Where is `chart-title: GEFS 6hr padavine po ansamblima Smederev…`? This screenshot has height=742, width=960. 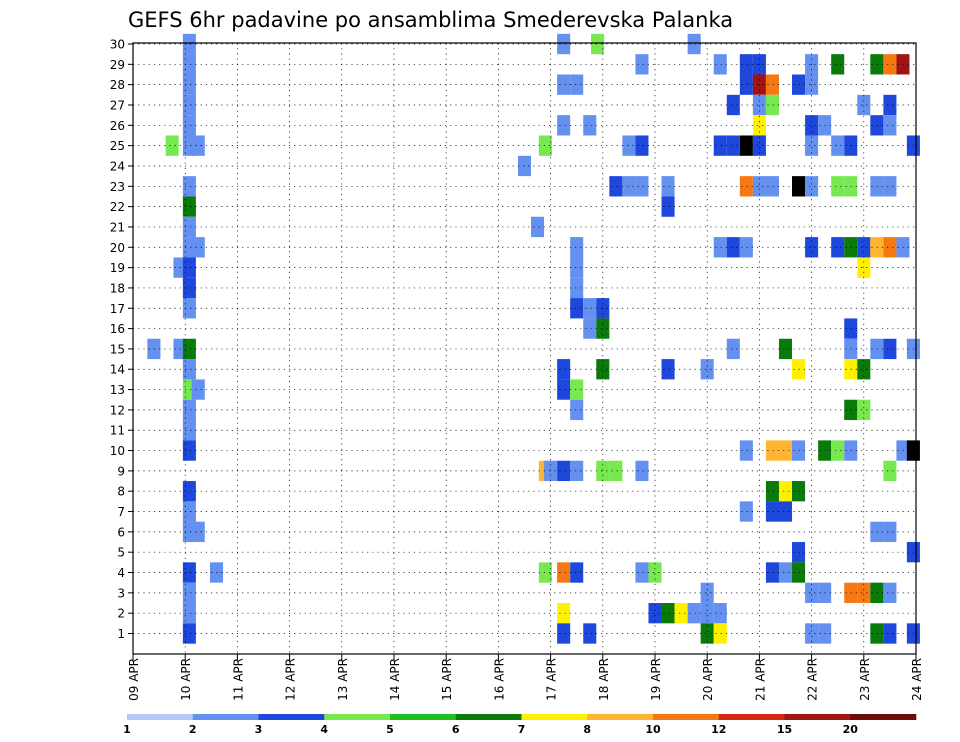
chart-title: GEFS 6hr padavine po ansamblima Smederev… is located at coordinates (430, 20).